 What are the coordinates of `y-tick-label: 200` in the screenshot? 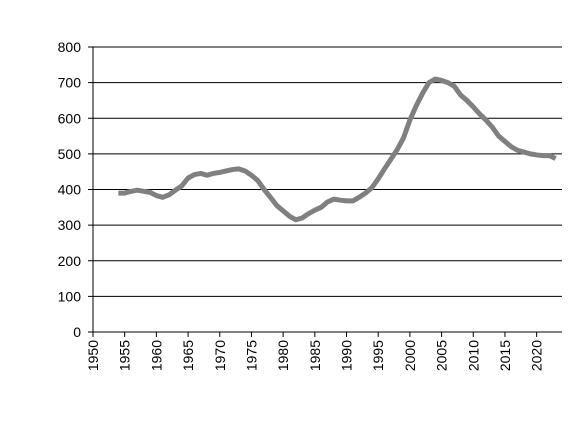 It's located at (70, 261).